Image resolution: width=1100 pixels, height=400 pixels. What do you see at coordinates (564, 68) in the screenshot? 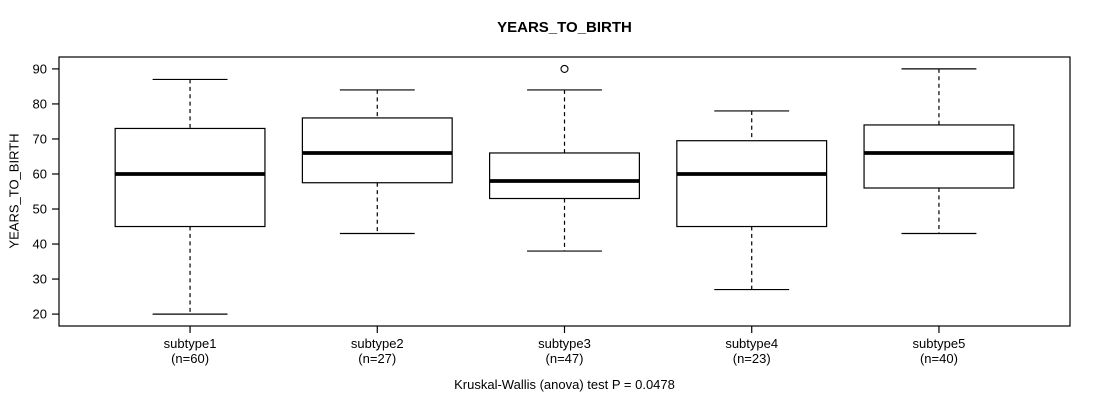
I see `outlier-point` at bounding box center [564, 68].